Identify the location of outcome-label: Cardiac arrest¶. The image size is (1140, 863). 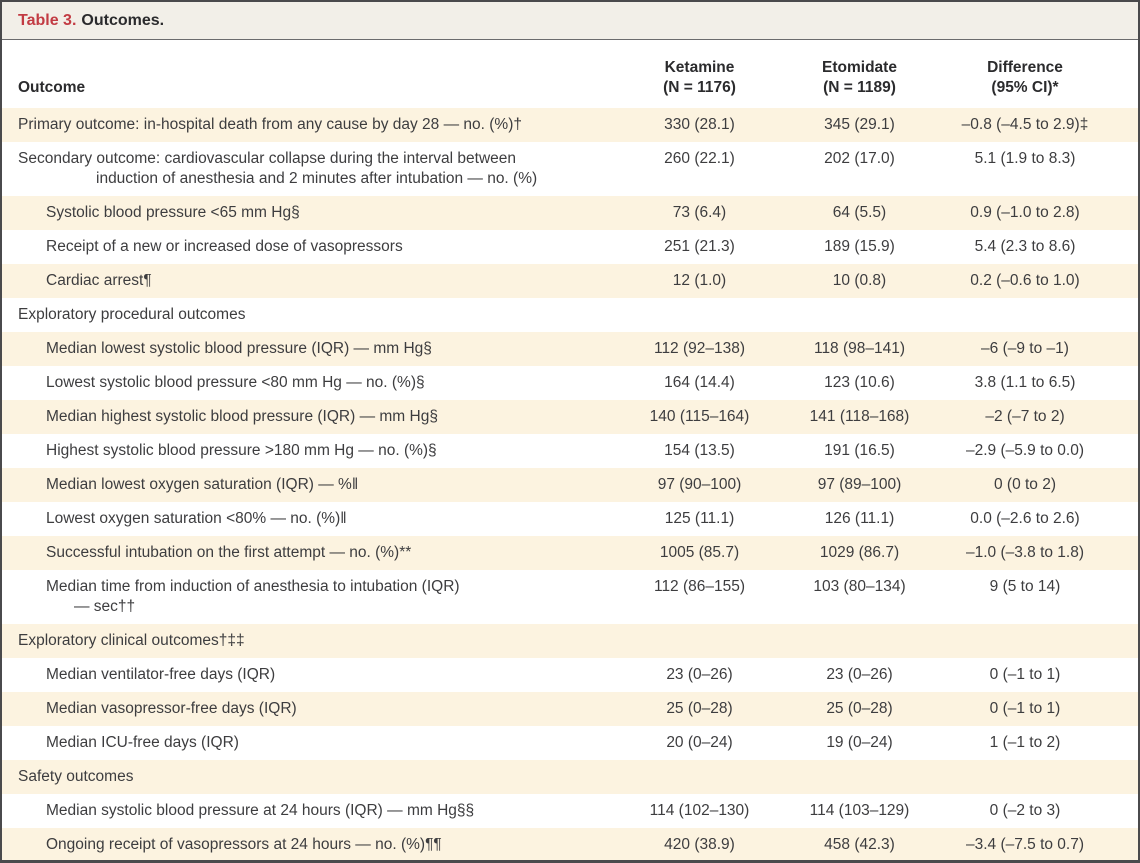
(312, 281).